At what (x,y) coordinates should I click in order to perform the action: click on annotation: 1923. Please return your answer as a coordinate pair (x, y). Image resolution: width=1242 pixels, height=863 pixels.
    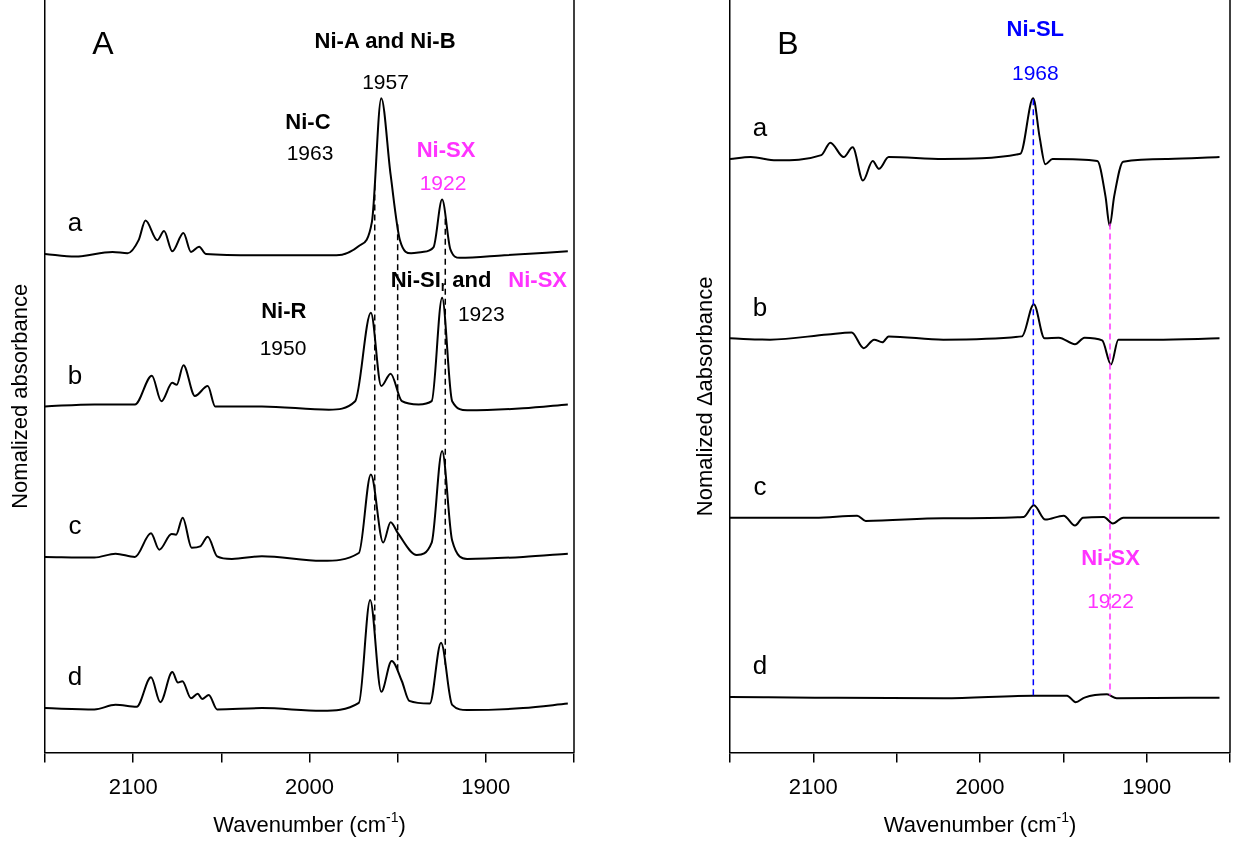
    Looking at the image, I should click on (481, 313).